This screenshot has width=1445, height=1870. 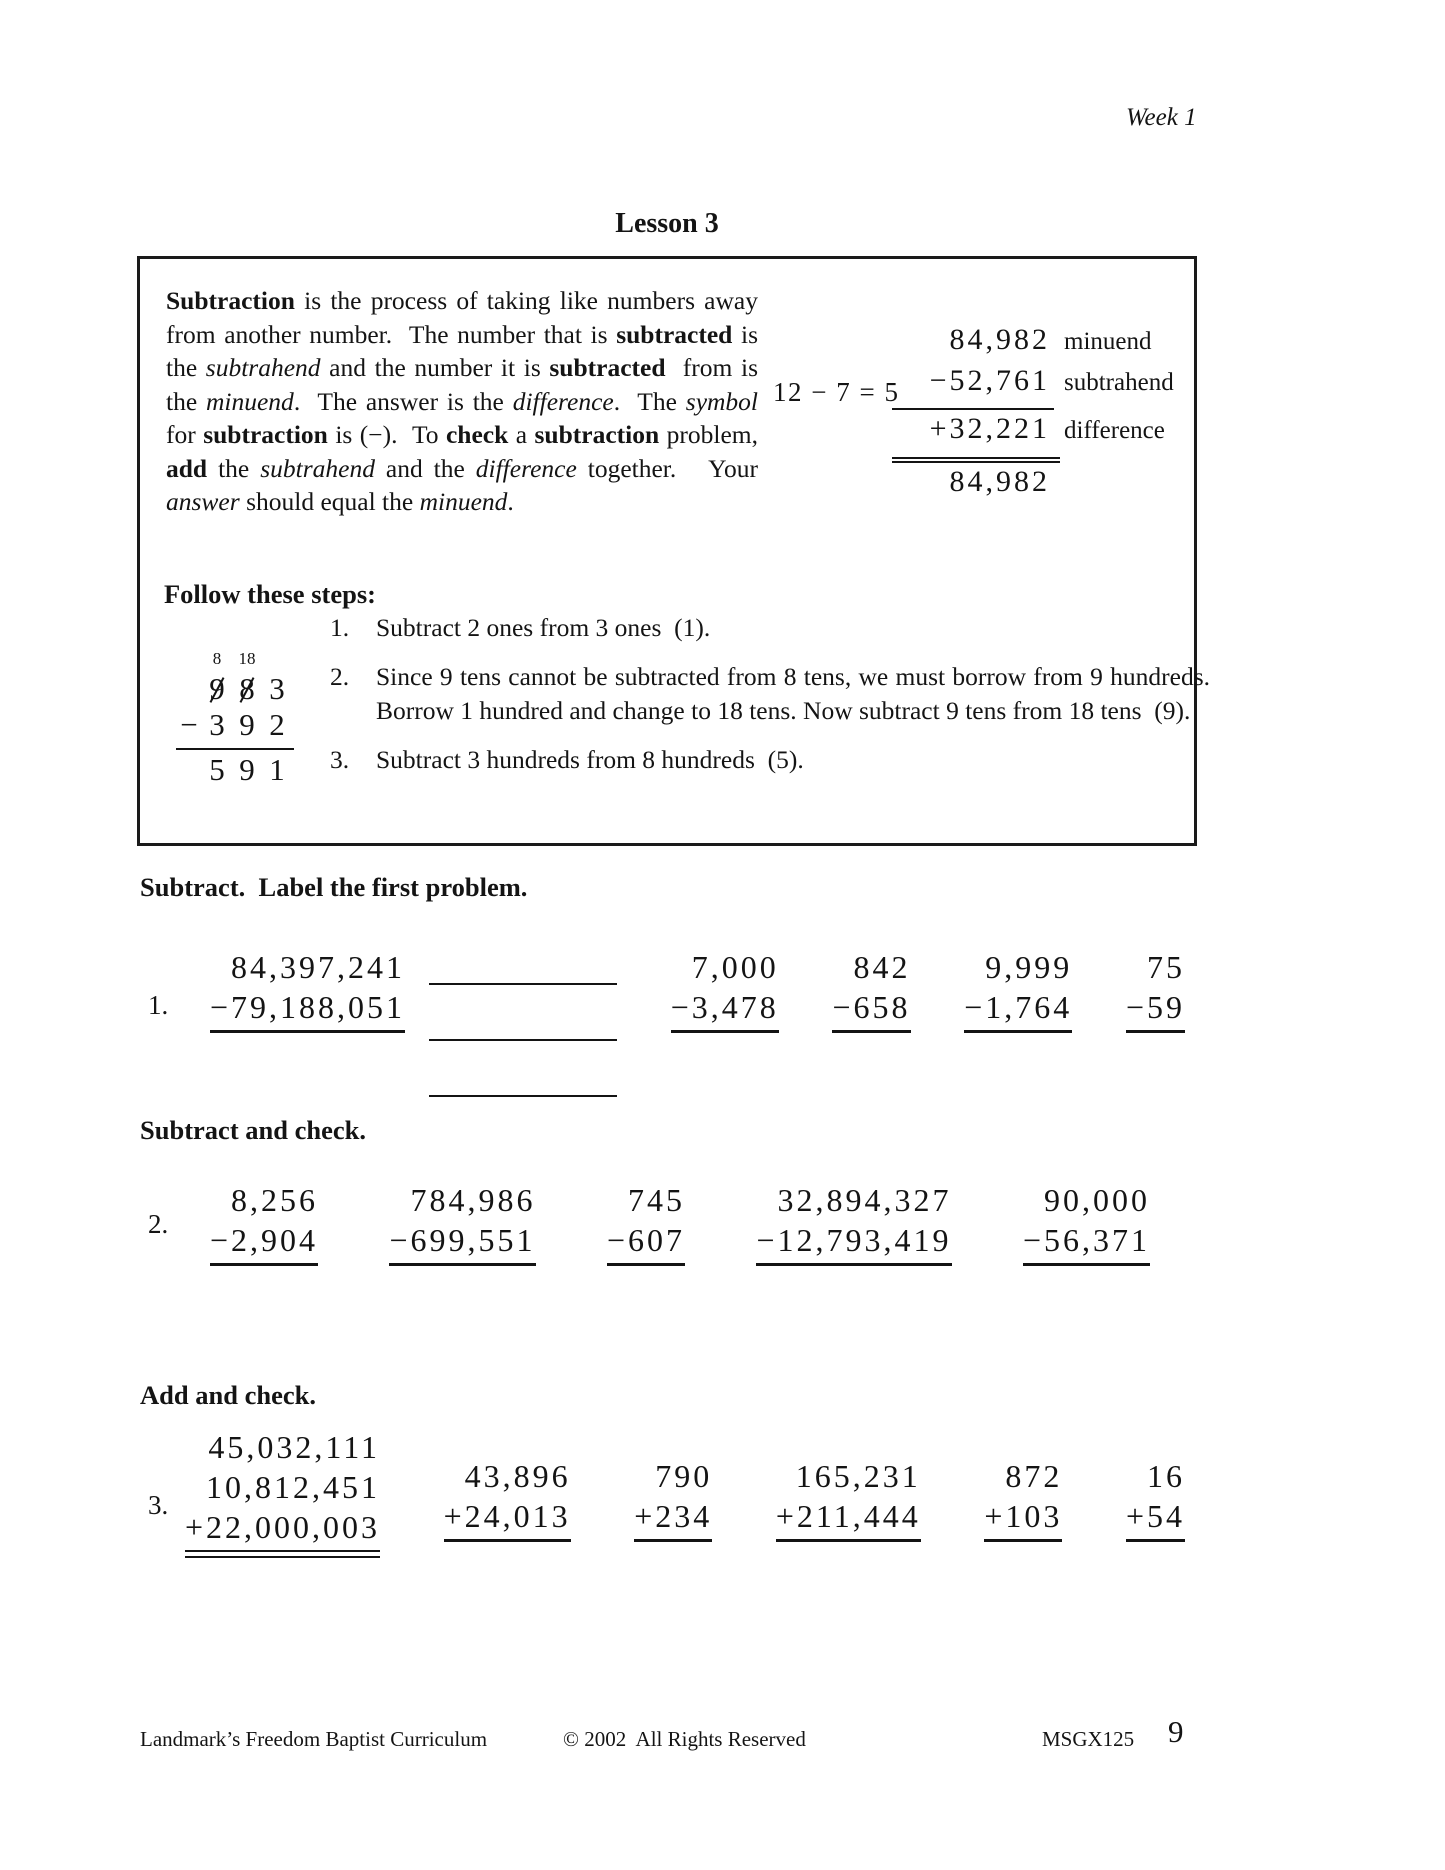 I want to click on example-term-label: subtrahend, so click(x=1119, y=382).